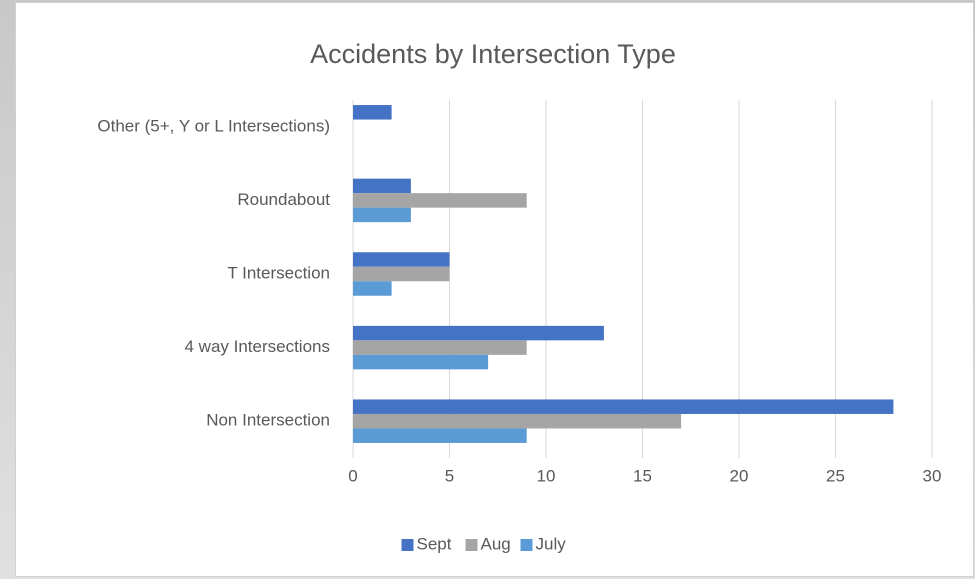  I want to click on y-tick-label: Non Intersection, so click(268, 420).